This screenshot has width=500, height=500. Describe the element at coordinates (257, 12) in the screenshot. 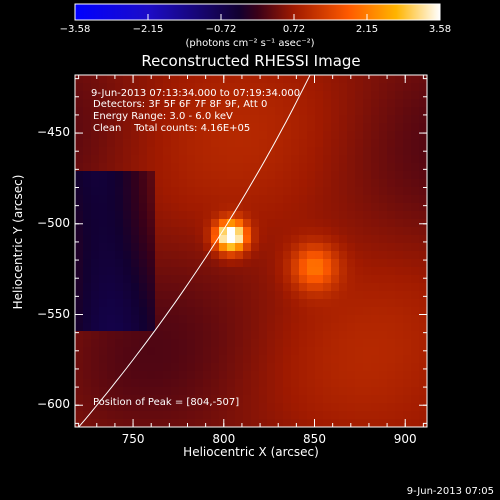

I see `colorbar` at that location.